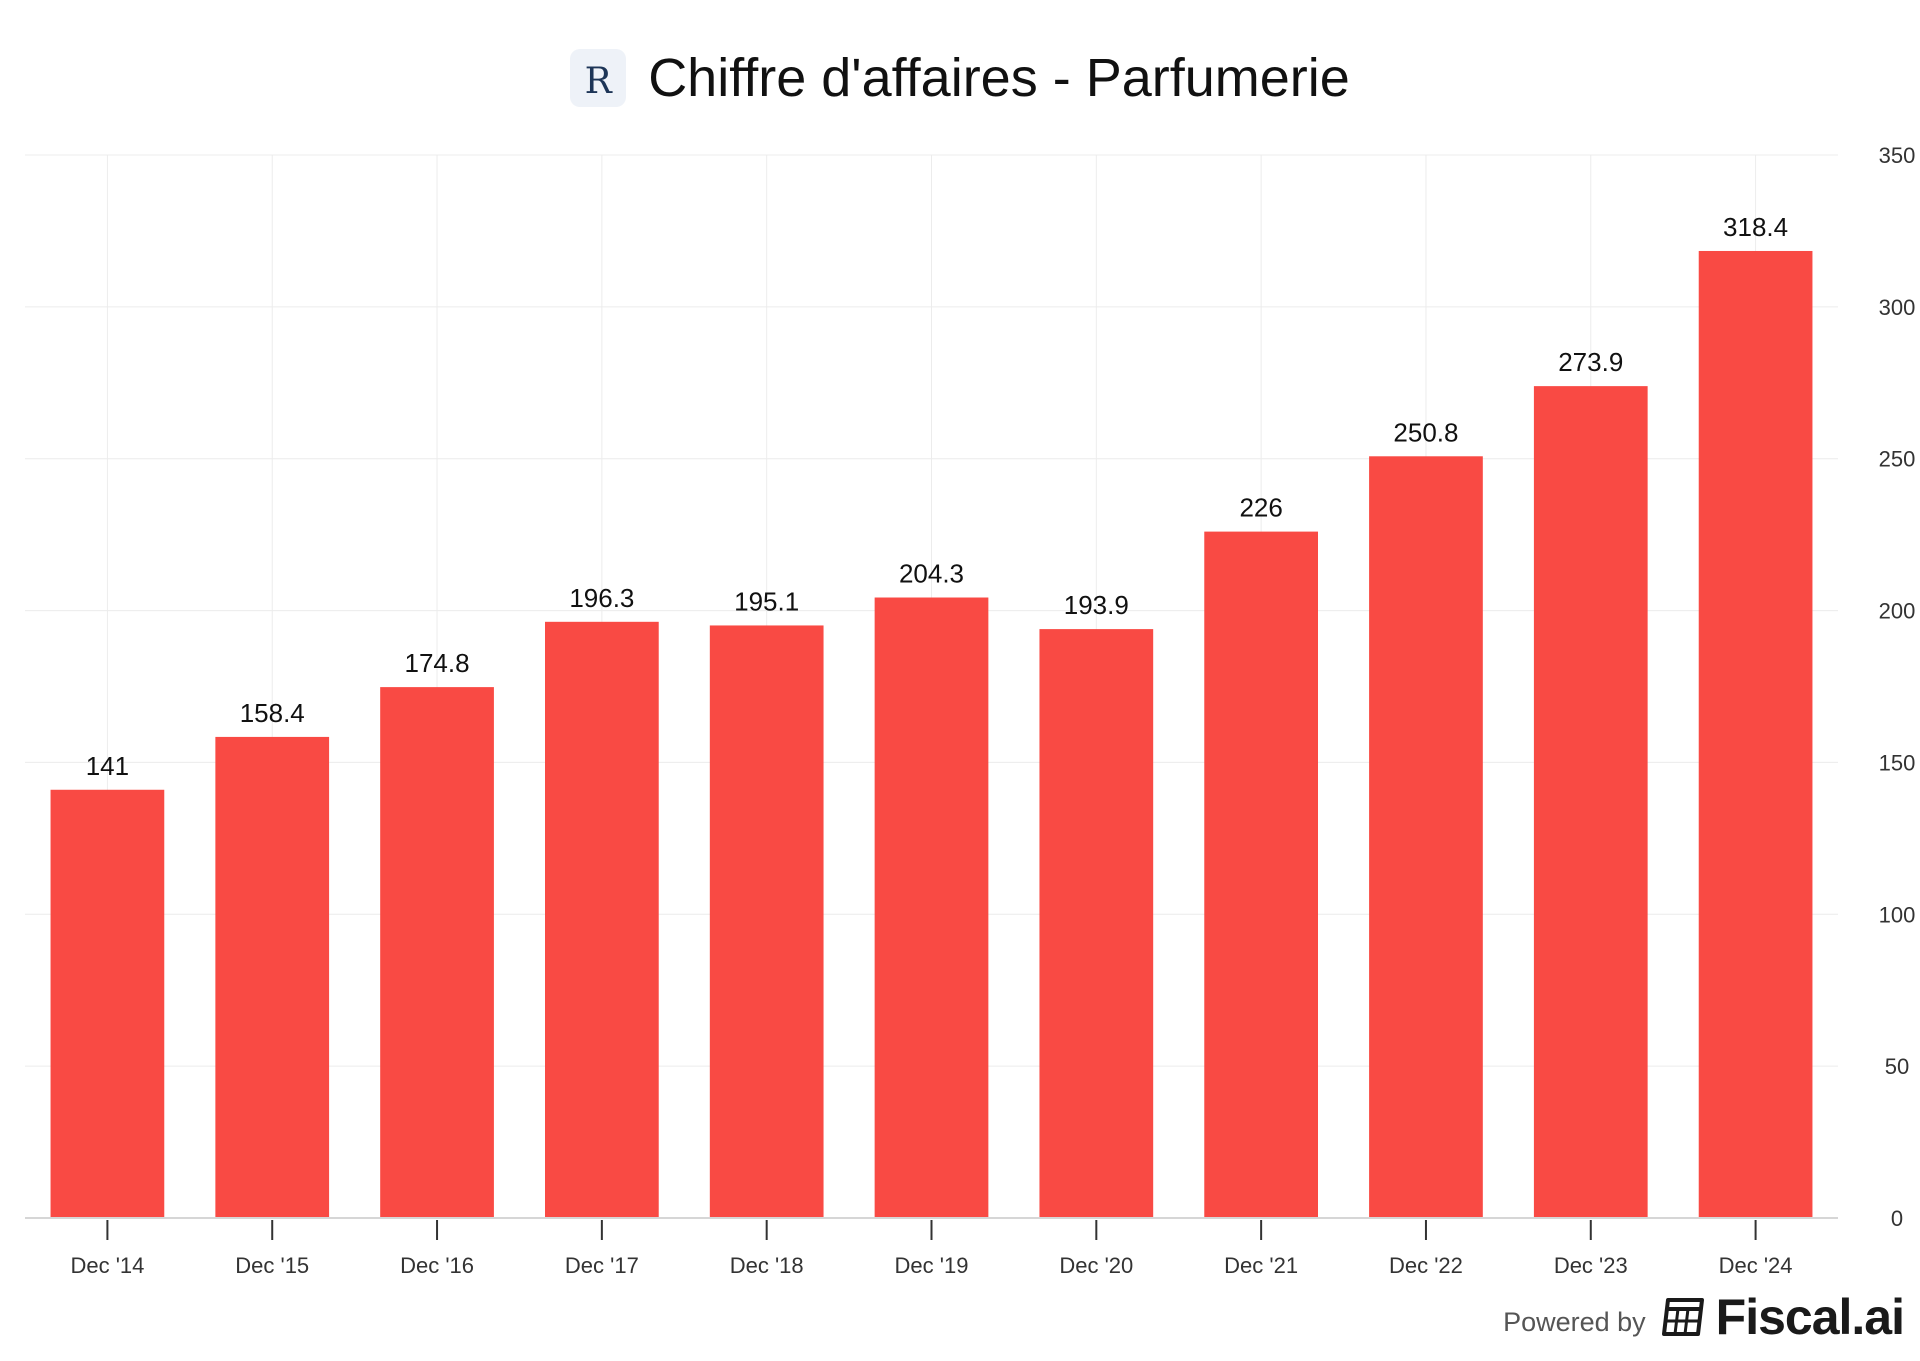 The height and width of the screenshot is (1361, 1920). Describe the element at coordinates (1260, 508) in the screenshot. I see `bar-value-label: 226` at that location.